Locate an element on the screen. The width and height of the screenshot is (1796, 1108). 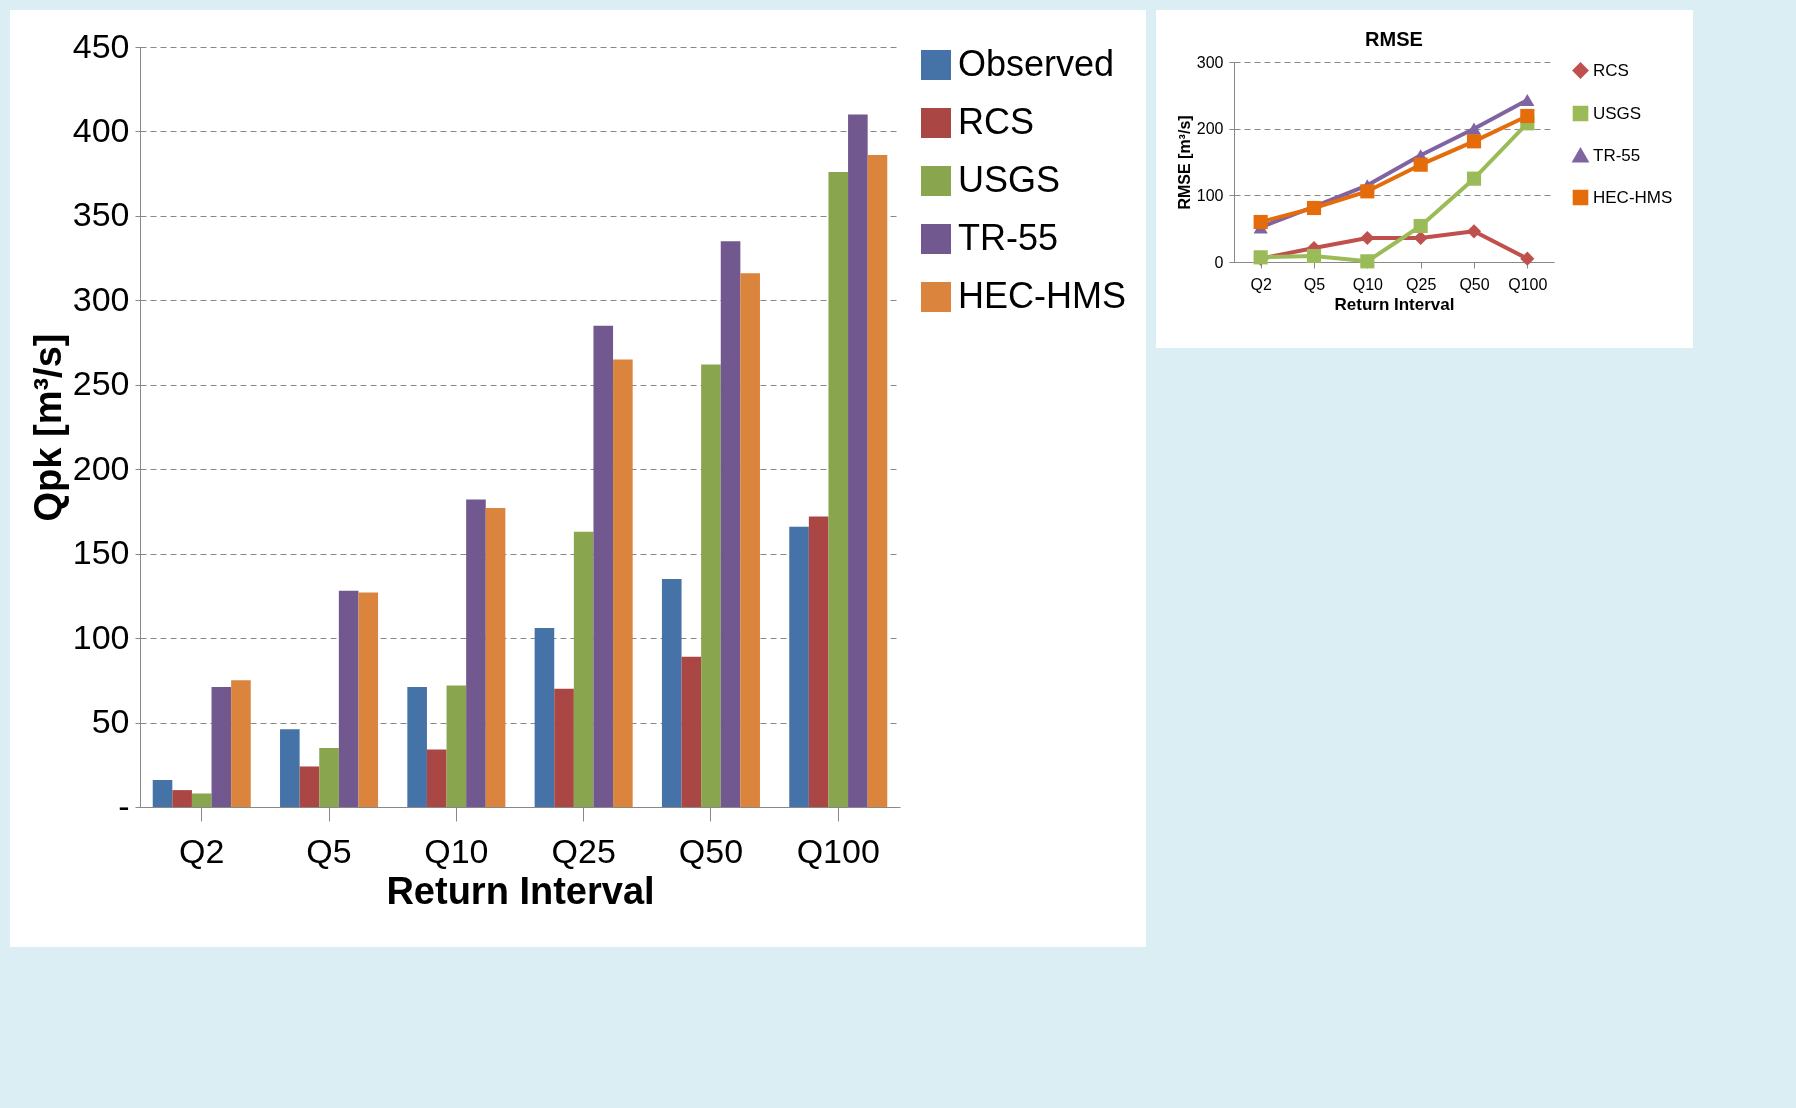
y-tick-label: 0 is located at coordinates (1219, 262).